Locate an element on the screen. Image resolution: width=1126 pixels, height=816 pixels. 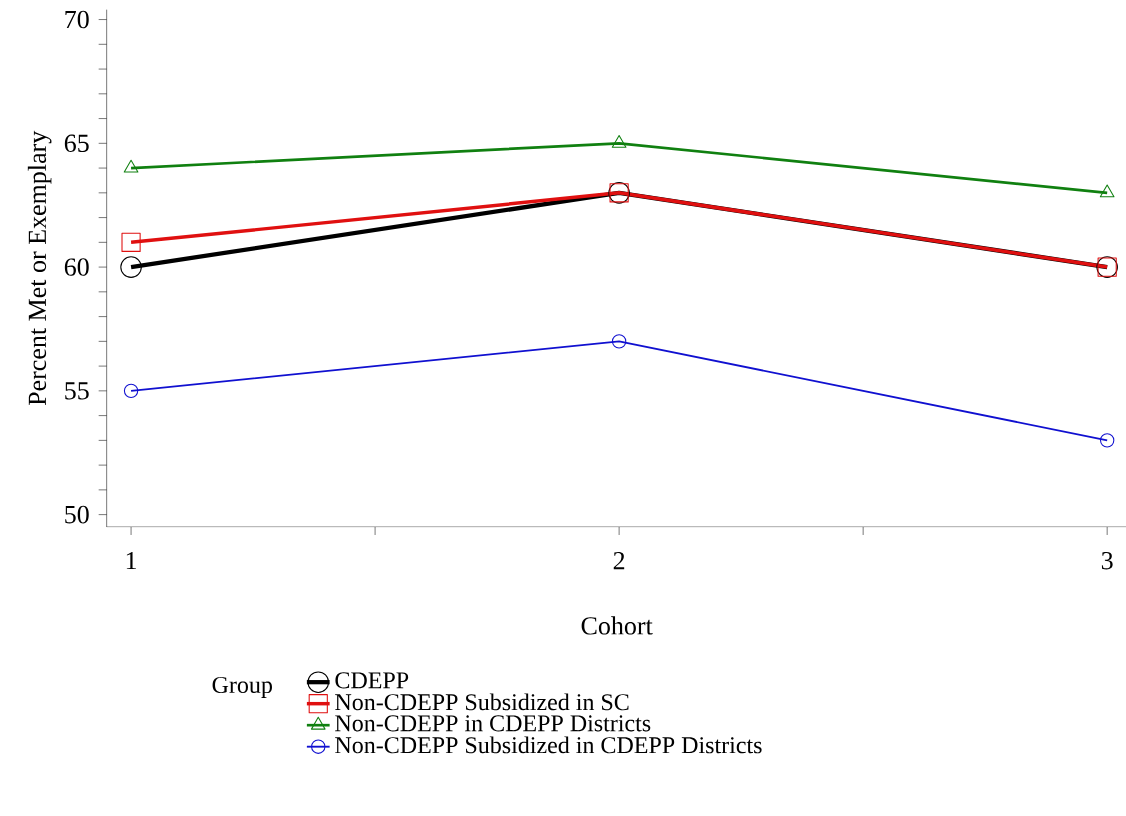
legend-label: Non-CDEPP Subsidized in SC is located at coordinates (482, 702).